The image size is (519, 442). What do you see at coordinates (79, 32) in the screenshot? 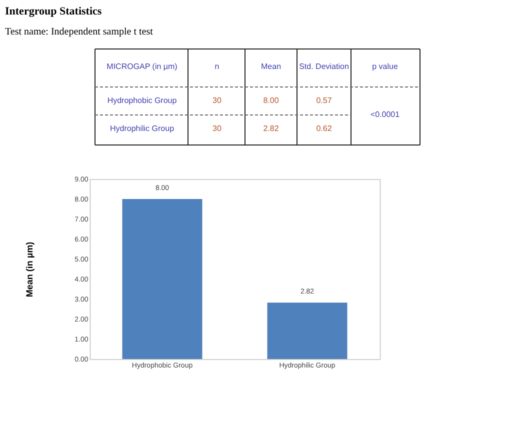
I see `chart-subtitle: Test name: Independent sample t test` at bounding box center [79, 32].